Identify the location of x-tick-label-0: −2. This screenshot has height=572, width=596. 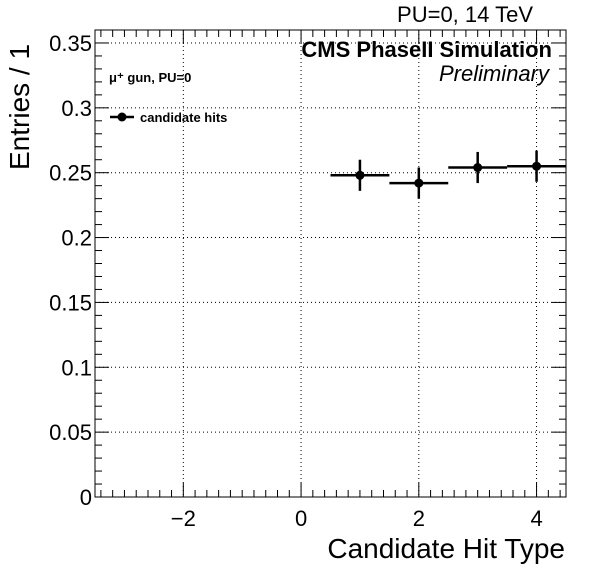
(183, 518).